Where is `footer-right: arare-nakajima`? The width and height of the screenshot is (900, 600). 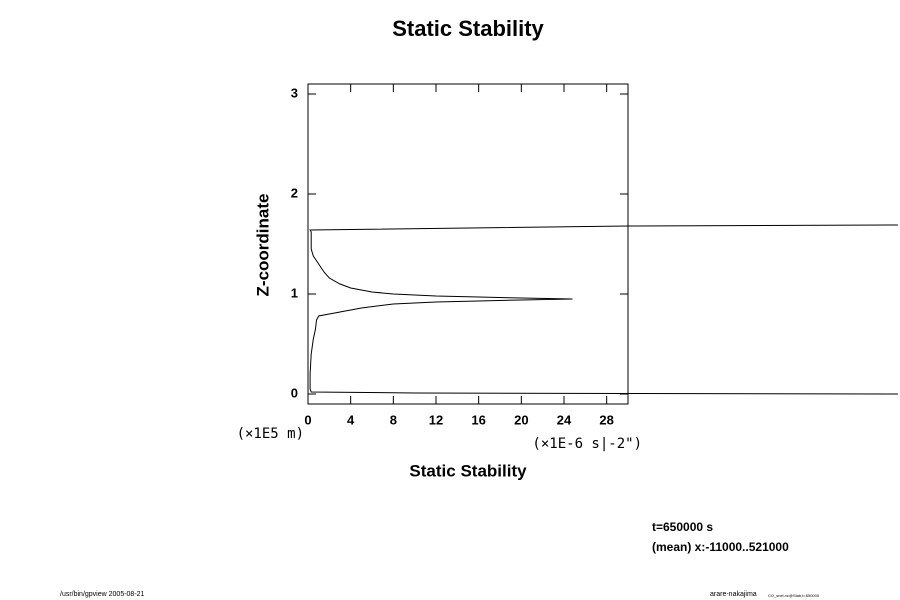
footer-right: arare-nakajima is located at coordinates (733, 594).